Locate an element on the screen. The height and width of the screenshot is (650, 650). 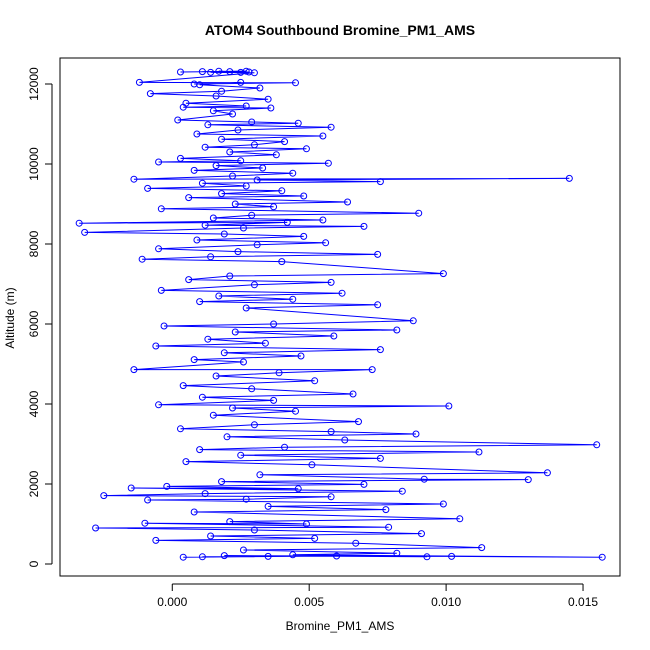
y-tick-label: 2000 is located at coordinates (34, 483).